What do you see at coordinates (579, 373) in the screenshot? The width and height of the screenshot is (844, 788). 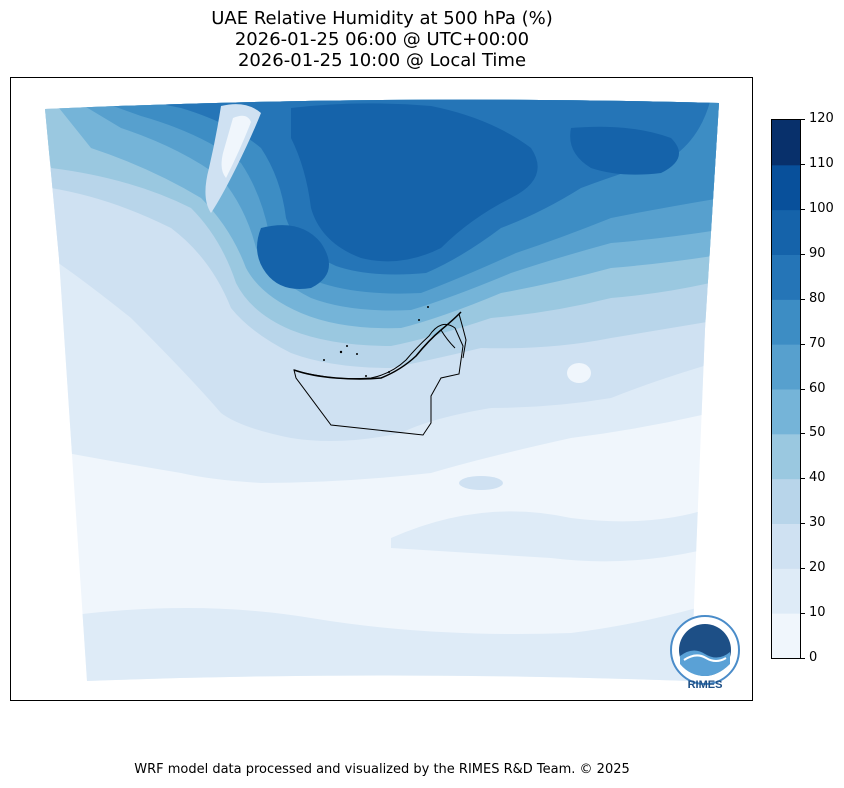 I see `dry-pocket` at bounding box center [579, 373].